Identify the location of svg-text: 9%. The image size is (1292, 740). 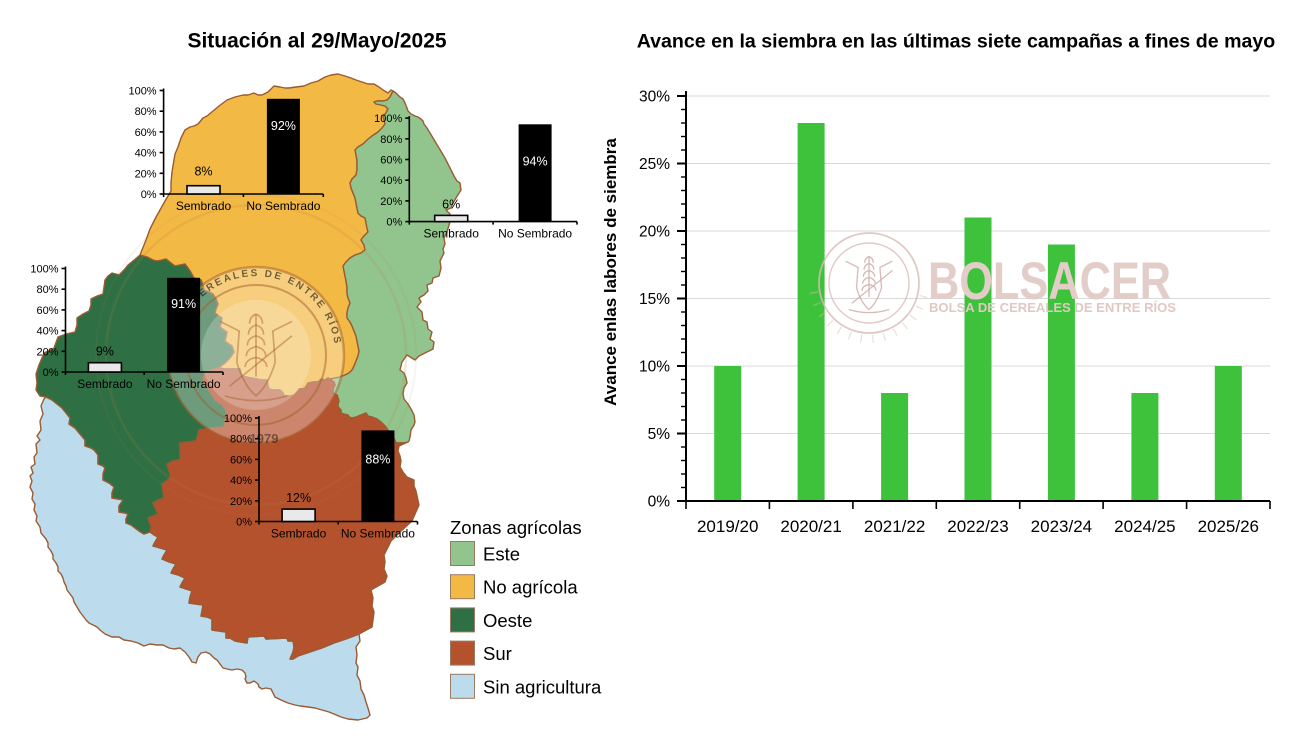
(105, 352).